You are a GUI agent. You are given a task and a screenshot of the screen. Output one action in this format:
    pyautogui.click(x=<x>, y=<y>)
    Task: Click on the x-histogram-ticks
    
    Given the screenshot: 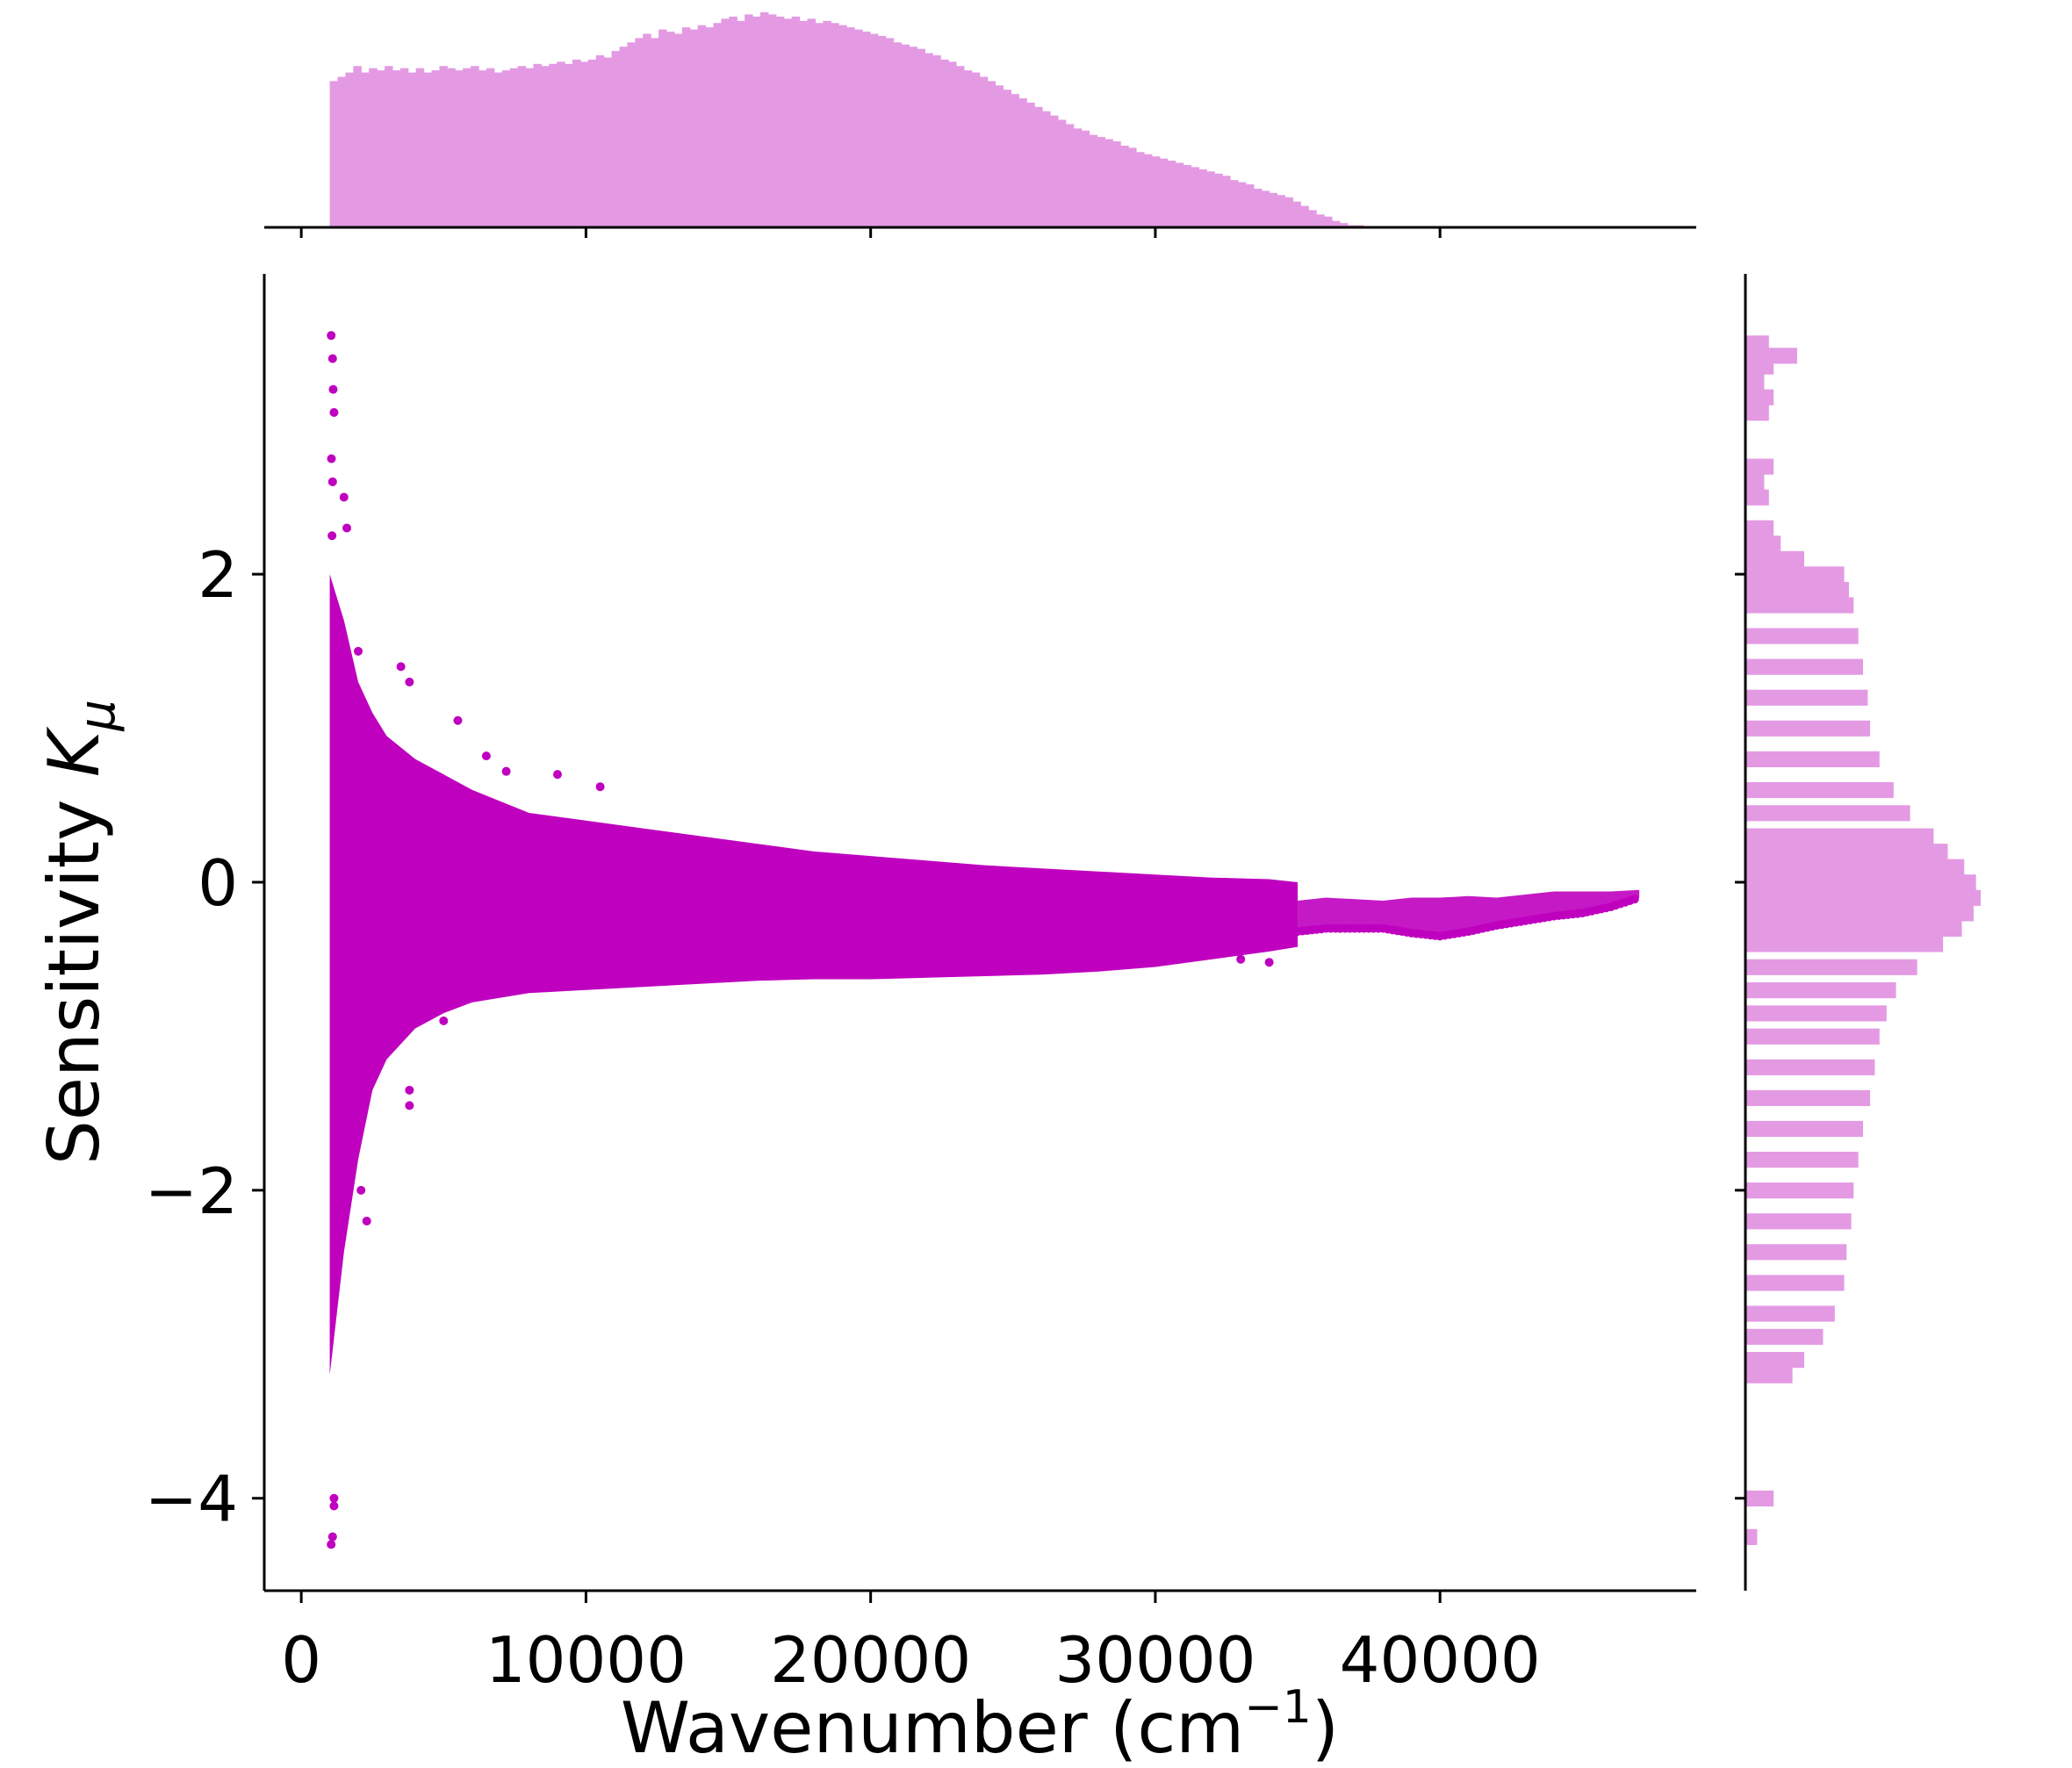 What is the action you would take?
    pyautogui.click(x=870, y=232)
    